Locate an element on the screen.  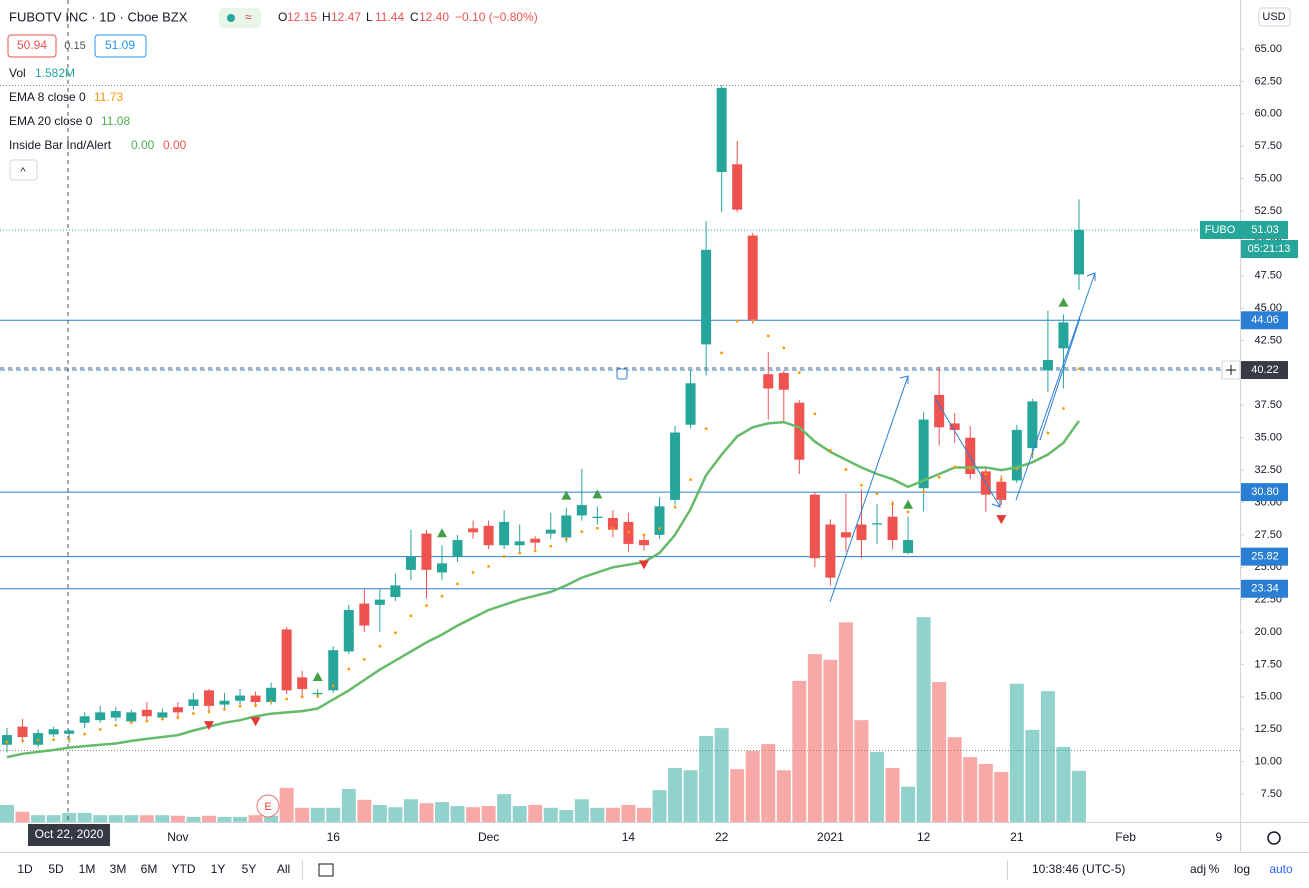
timeframe-button: 5D is located at coordinates (56, 869).